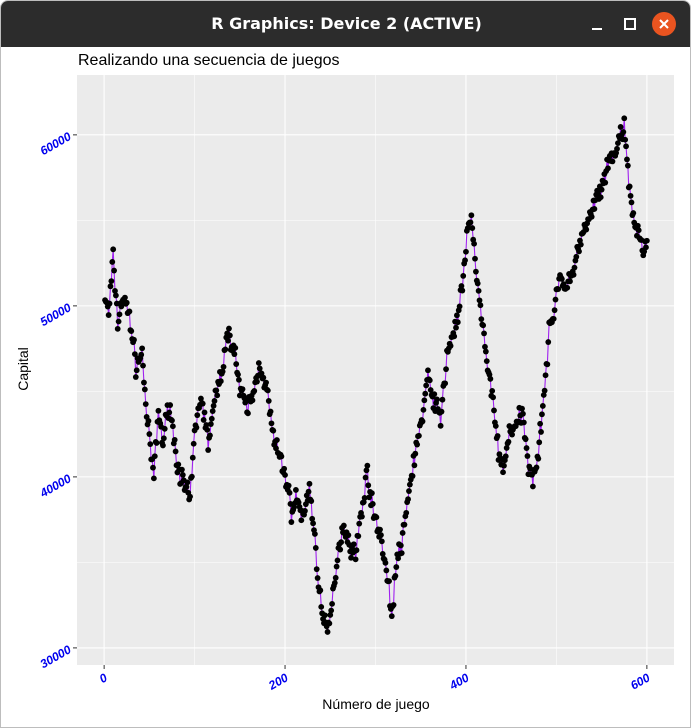 This screenshot has width=691, height=728. I want to click on minimize-icon, so click(597, 29).